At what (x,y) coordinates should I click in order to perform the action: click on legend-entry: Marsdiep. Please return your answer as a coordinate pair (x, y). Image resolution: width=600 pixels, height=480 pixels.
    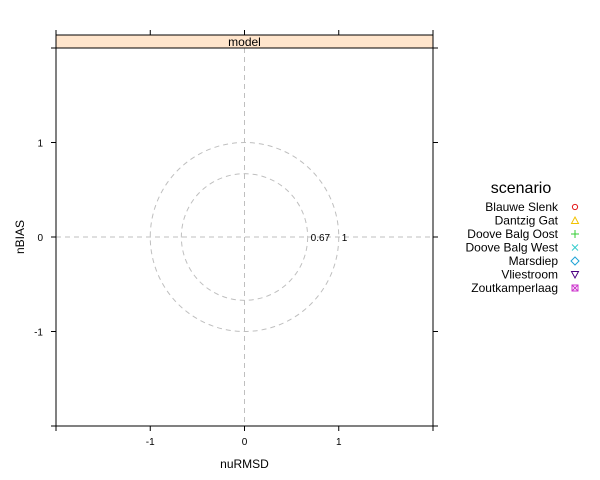
    Looking at the image, I should click on (544, 261).